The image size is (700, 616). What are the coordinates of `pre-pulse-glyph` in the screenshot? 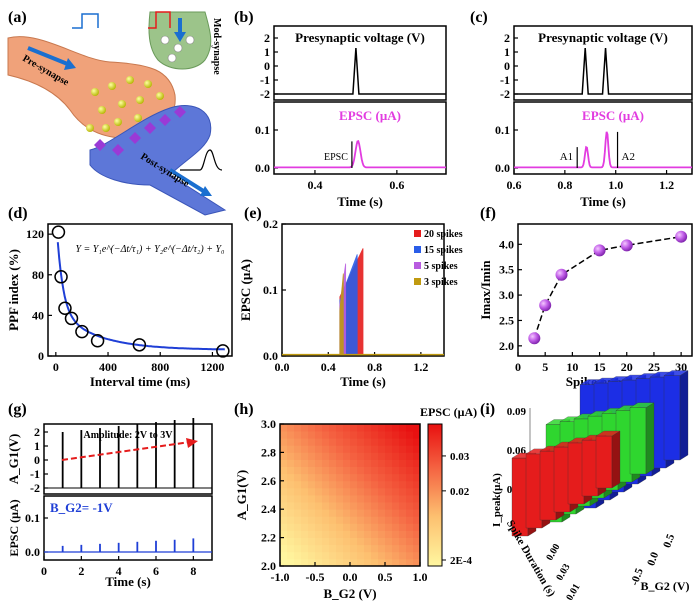 It's located at (85, 21).